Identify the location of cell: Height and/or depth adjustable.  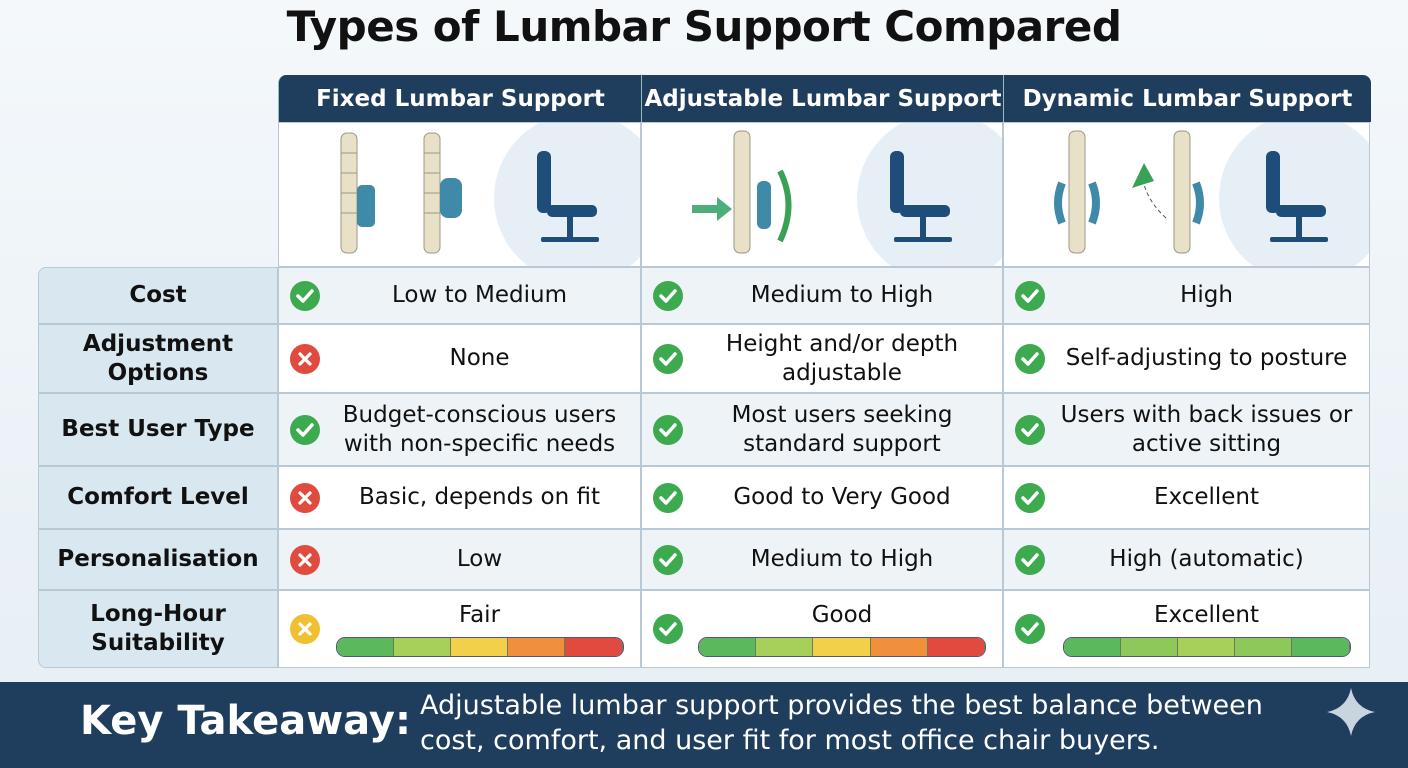
(822, 358).